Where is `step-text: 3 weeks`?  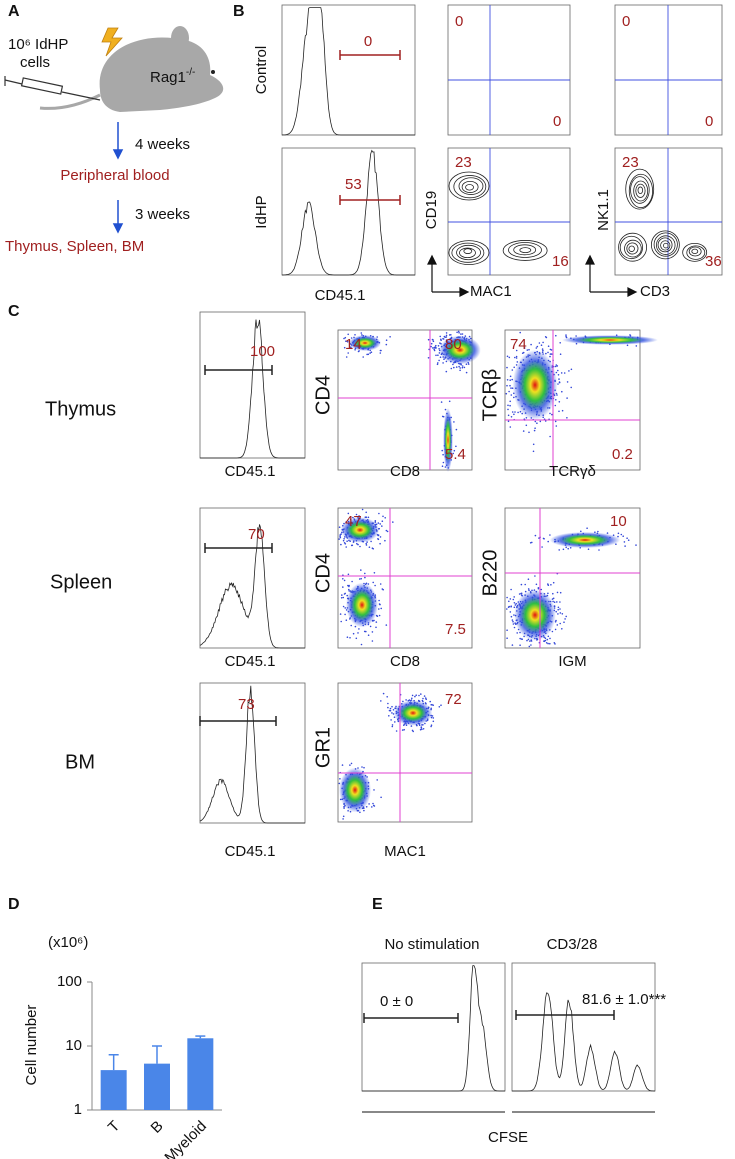
step-text: 3 weeks is located at coordinates (162, 214).